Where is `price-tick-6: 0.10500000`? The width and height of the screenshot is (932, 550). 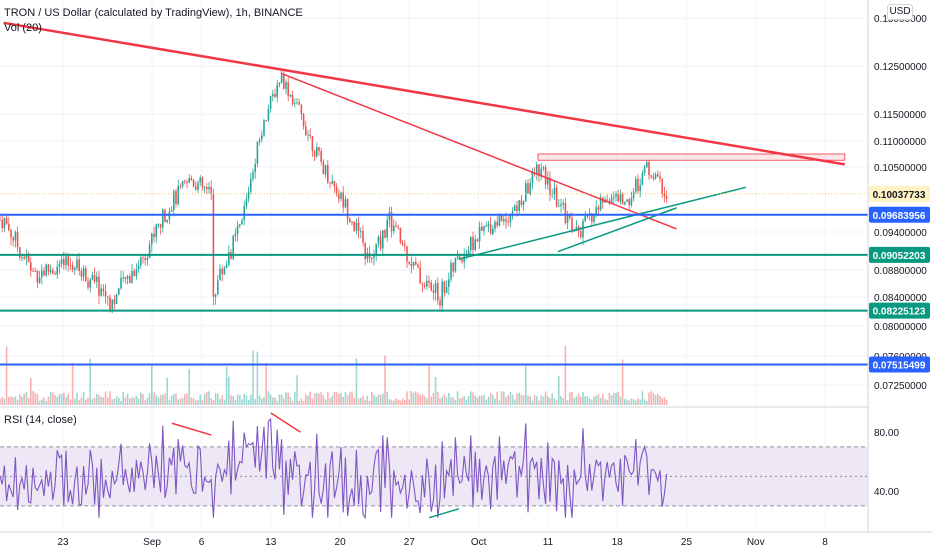 price-tick-6: 0.10500000 is located at coordinates (900, 168).